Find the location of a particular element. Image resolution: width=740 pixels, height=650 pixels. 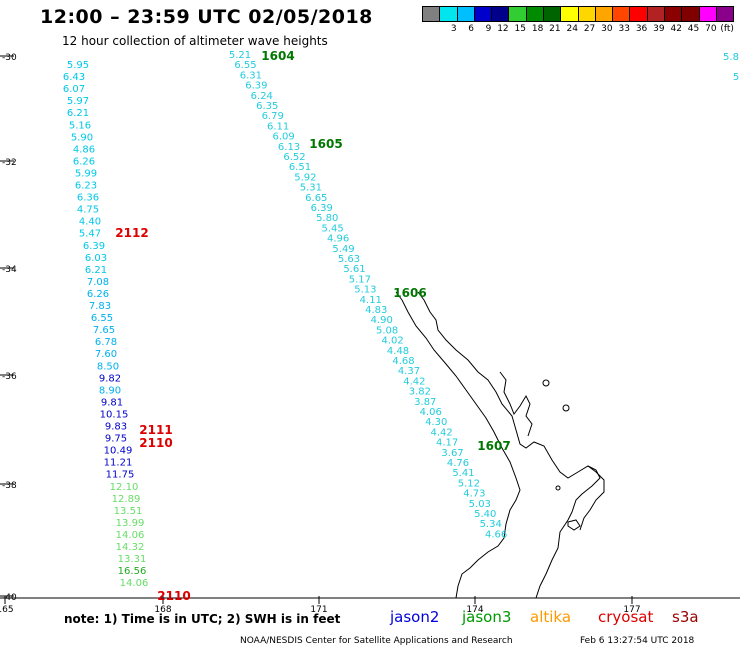

wave-height-label: 9.83 is located at coordinates (116, 427).